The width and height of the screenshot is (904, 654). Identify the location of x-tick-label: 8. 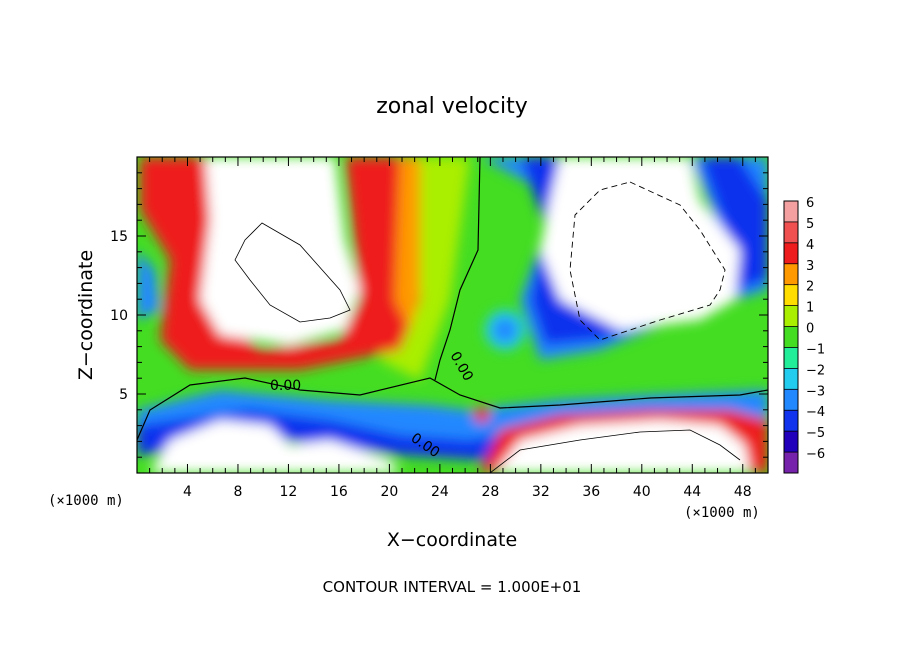
(237, 492).